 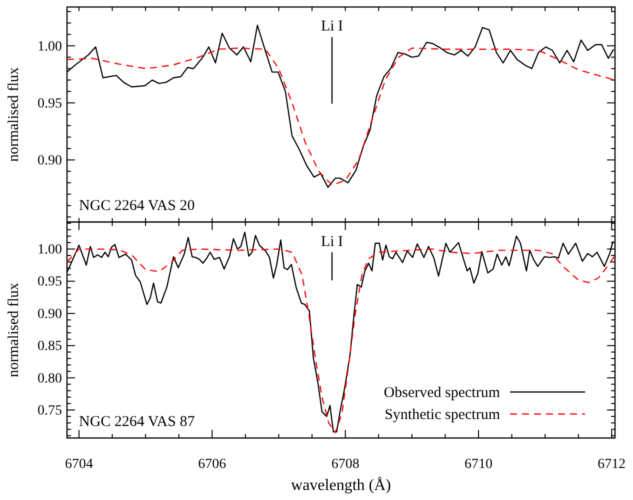 I want to click on x-tick-label: 6710, so click(x=478, y=464).